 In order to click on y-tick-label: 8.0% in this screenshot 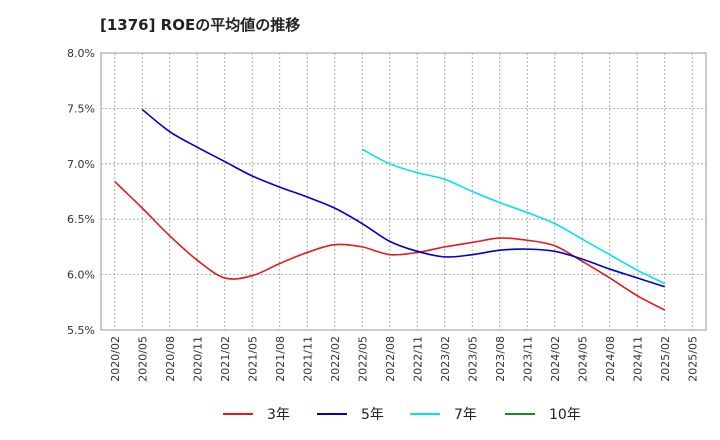, I will do `click(81, 53)`.